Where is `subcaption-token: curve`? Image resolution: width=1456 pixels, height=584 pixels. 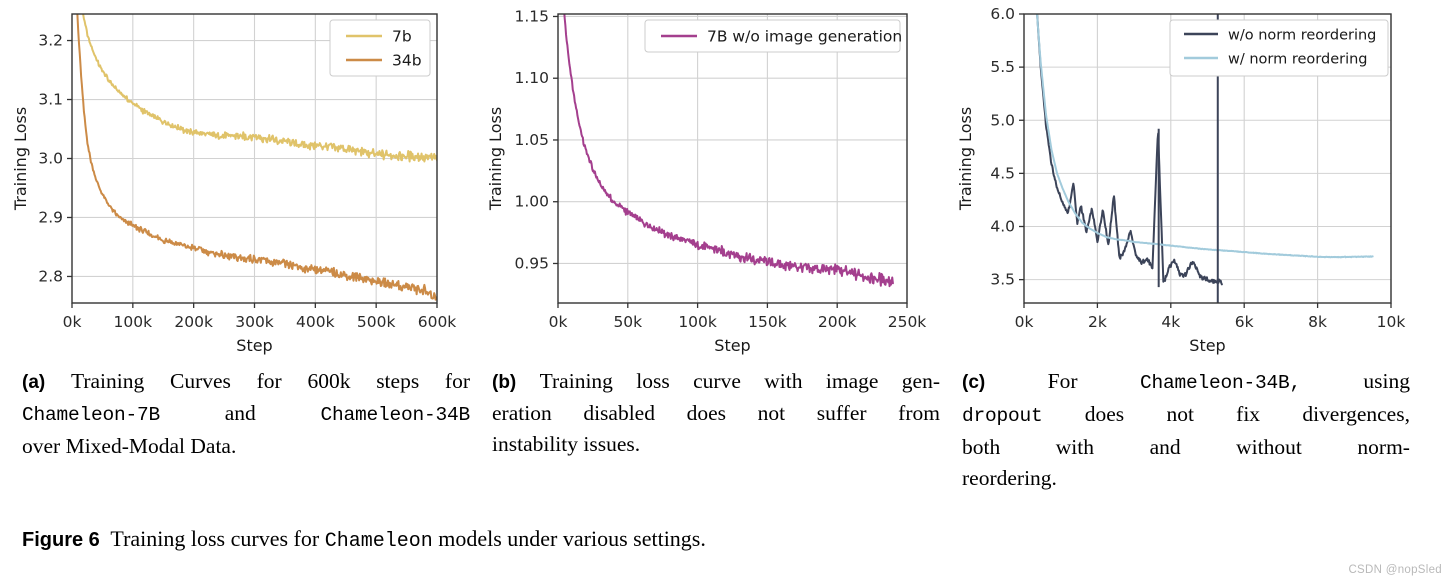
subcaption-token: curve is located at coordinates (717, 381).